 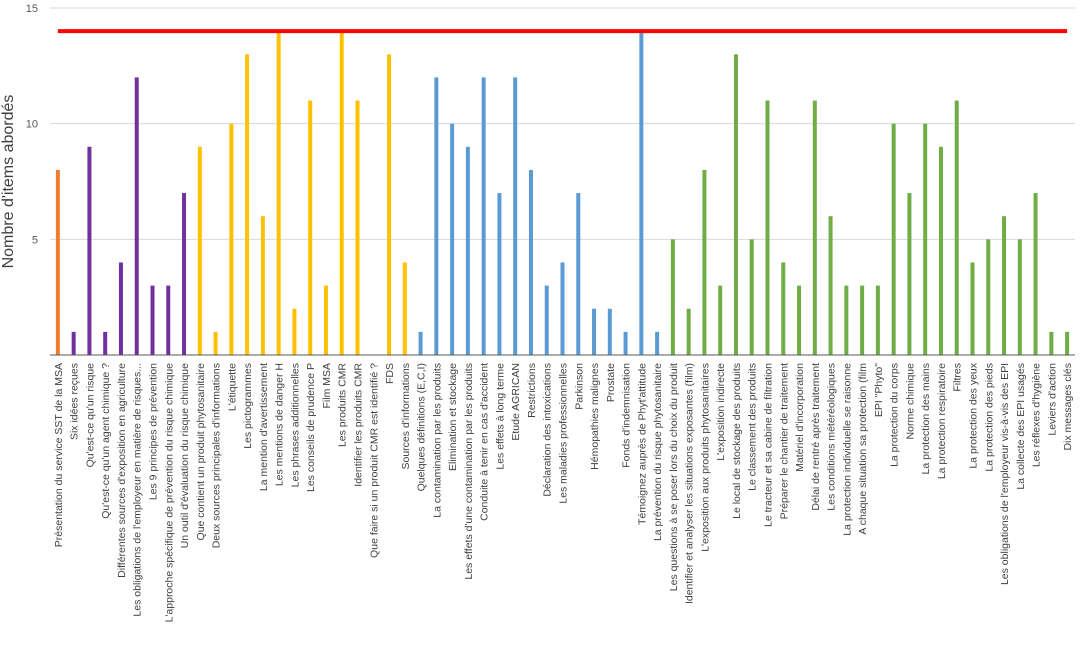 I want to click on x-tick-label: Qu'est-ce qu'un agent chimique ?, so click(x=106, y=441).